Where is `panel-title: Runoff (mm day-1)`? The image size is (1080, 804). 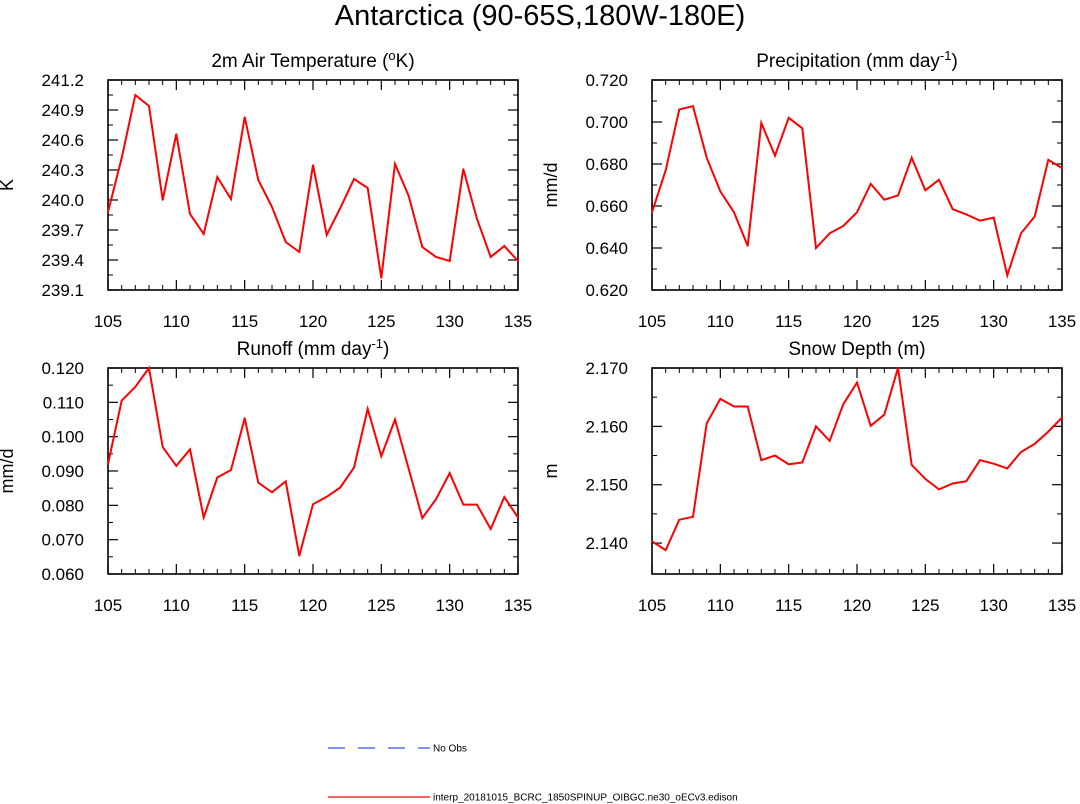
panel-title: Runoff (mm day-1) is located at coordinates (313, 348).